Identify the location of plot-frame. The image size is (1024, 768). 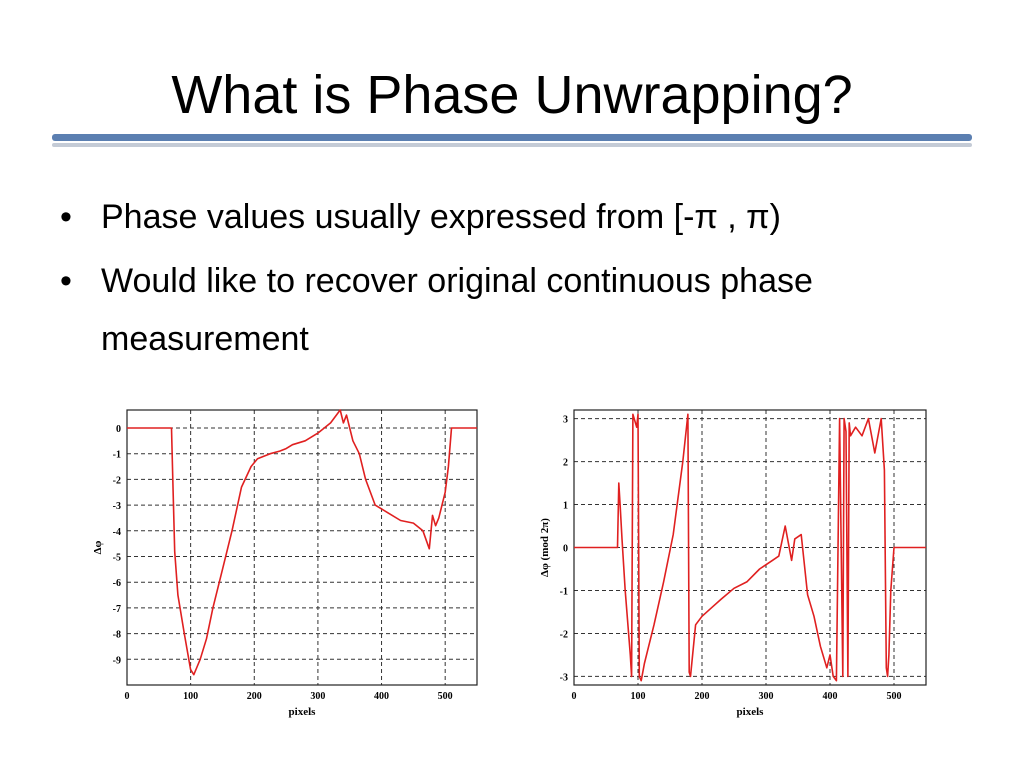
(302, 547).